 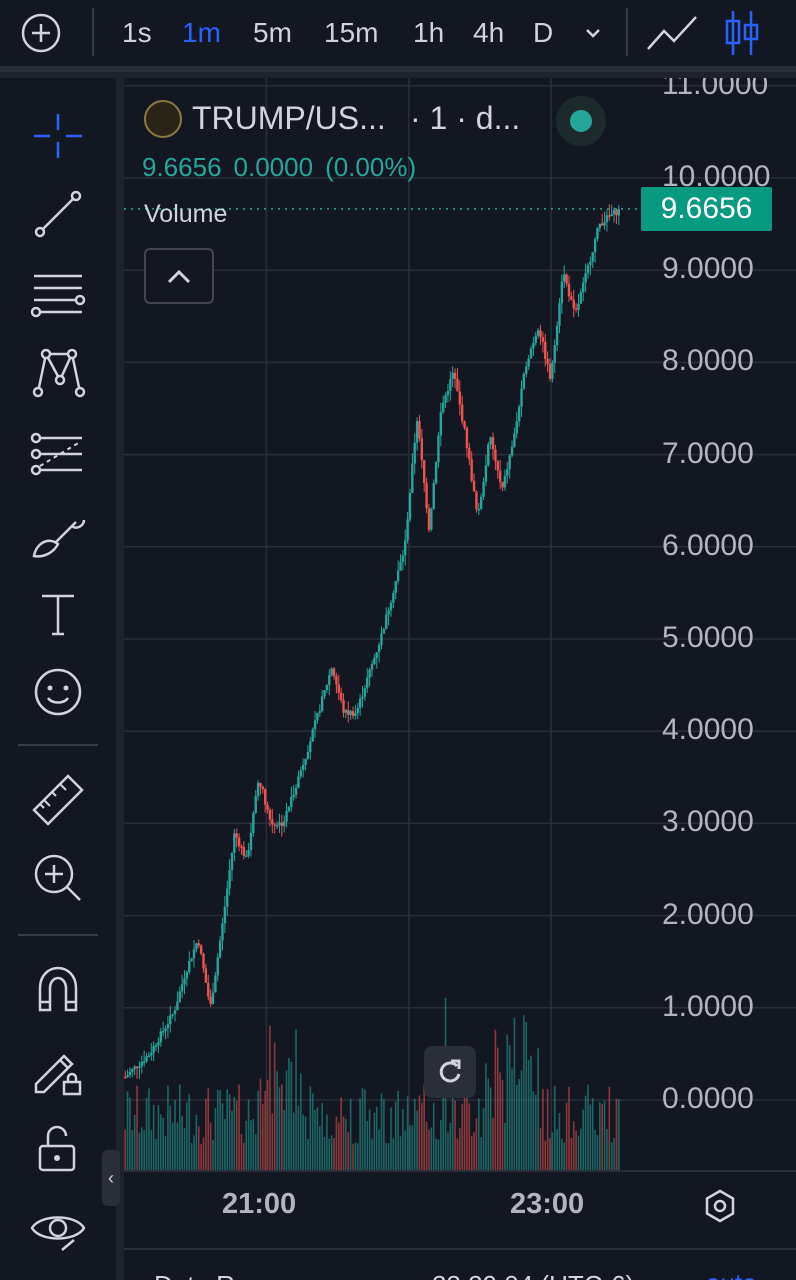 What do you see at coordinates (672, 33) in the screenshot?
I see `line-chart-icon` at bounding box center [672, 33].